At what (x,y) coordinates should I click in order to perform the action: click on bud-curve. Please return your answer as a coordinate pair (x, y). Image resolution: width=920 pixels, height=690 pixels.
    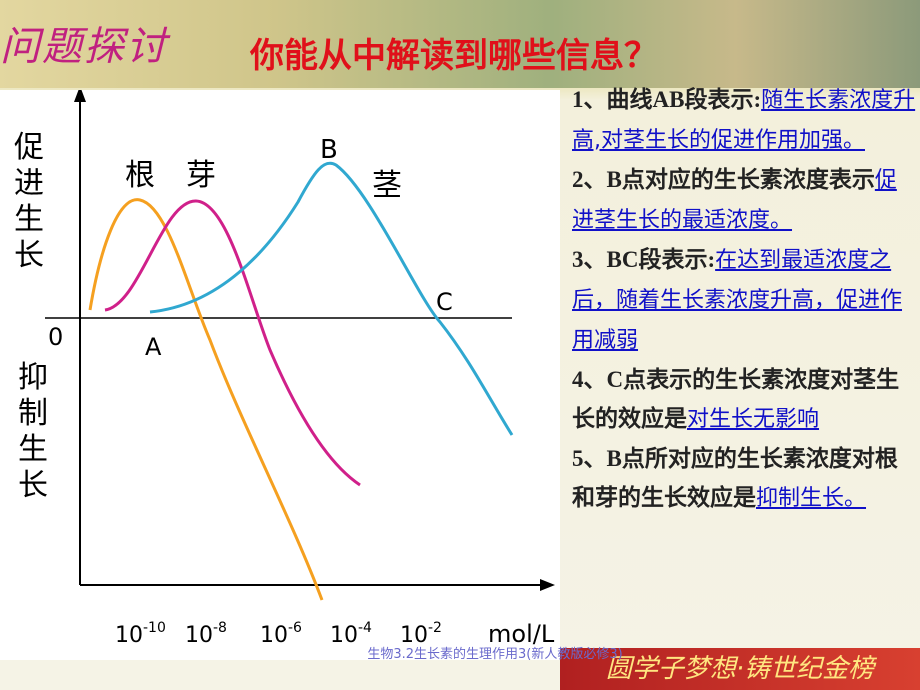
    Looking at the image, I should click on (232, 343).